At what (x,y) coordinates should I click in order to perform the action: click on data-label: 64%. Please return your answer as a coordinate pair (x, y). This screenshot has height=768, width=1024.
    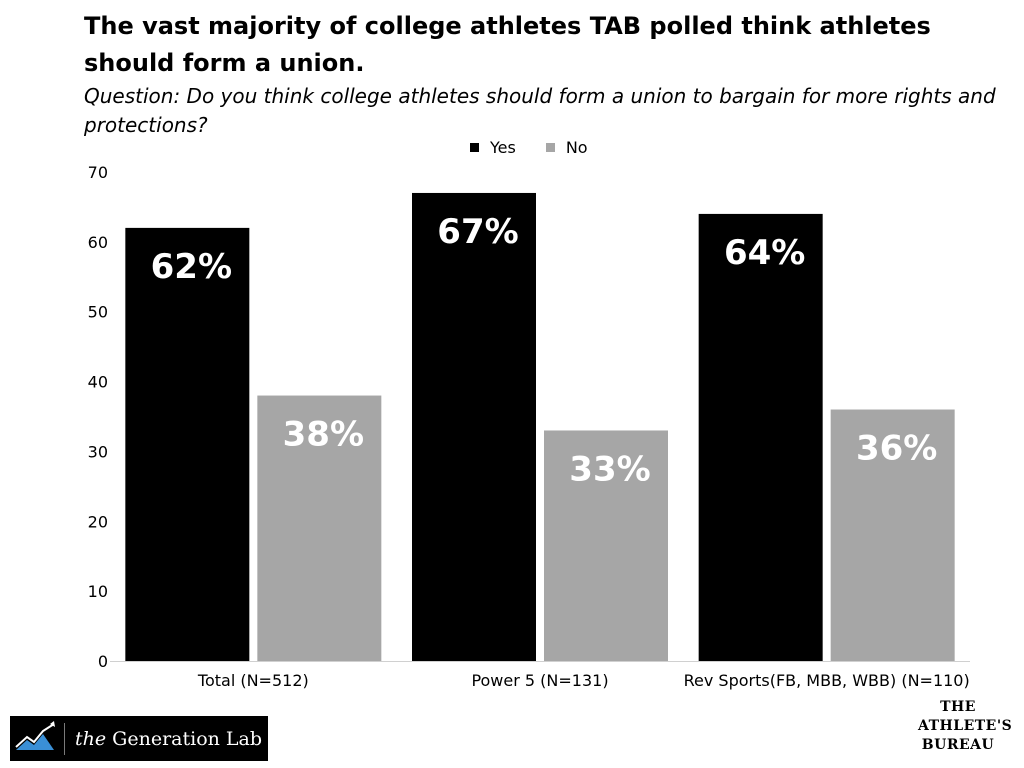
    Looking at the image, I should click on (764, 253).